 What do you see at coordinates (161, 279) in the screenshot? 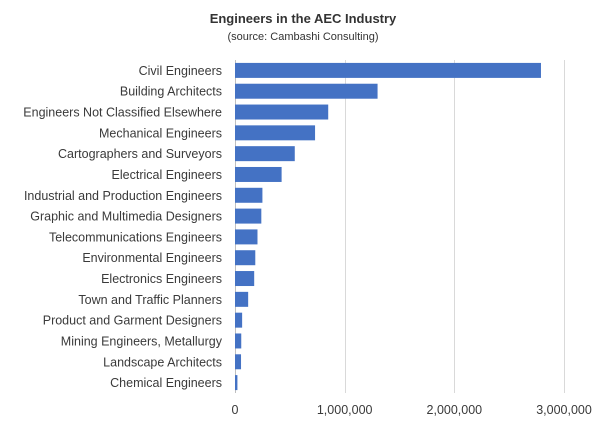
I see `category-label: Electronics Engineers` at bounding box center [161, 279].